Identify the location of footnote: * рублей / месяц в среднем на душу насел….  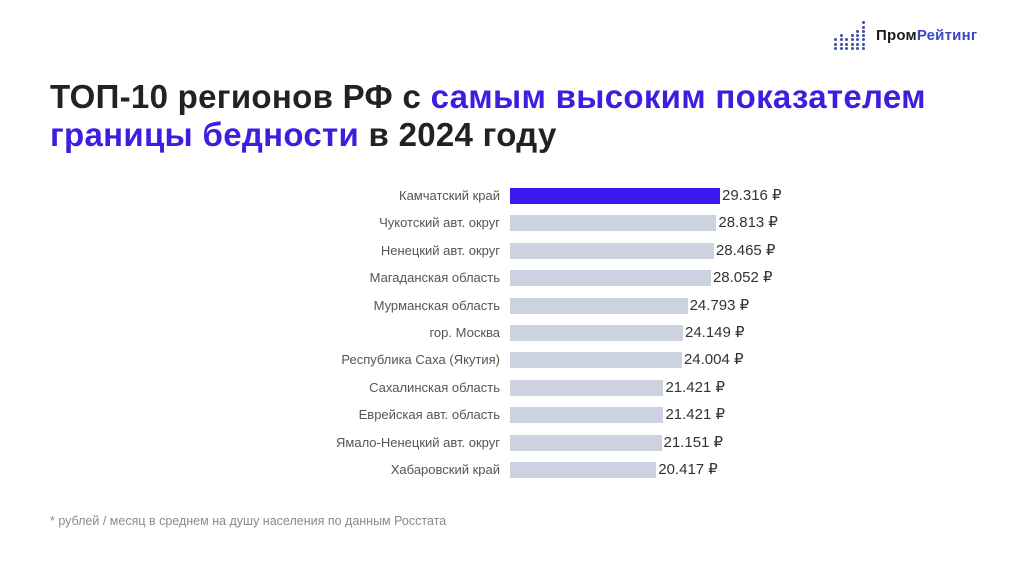
(248, 521).